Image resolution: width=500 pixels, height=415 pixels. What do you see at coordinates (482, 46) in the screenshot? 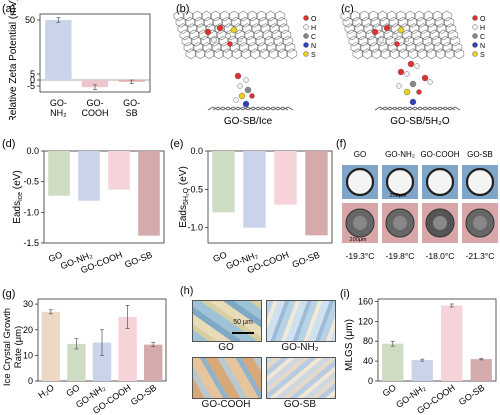
I see `legend-label: N` at bounding box center [482, 46].